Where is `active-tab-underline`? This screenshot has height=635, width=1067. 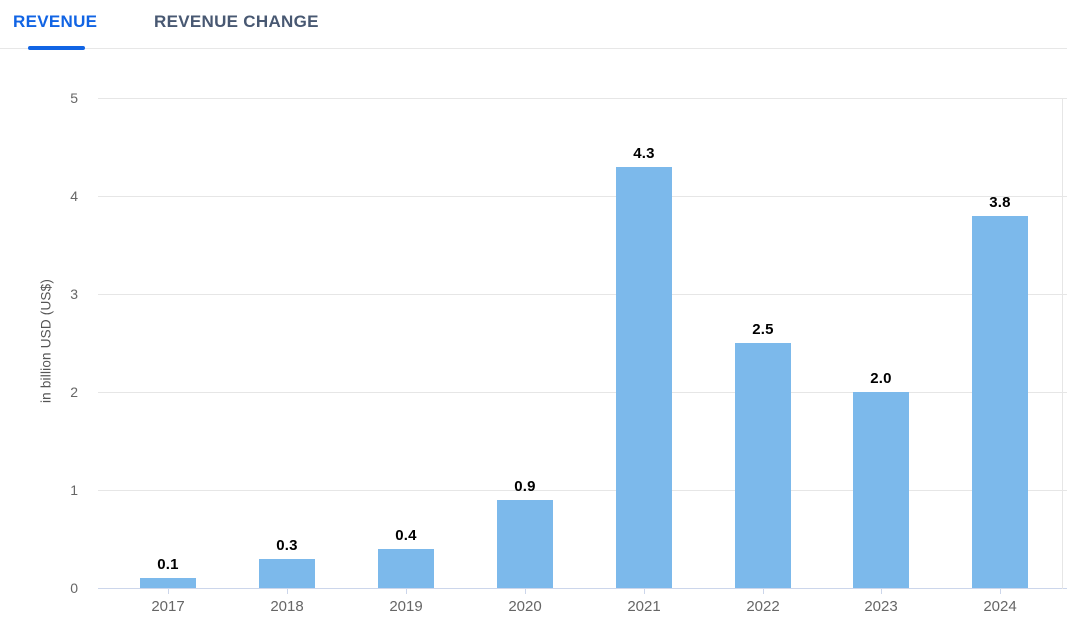
active-tab-underline is located at coordinates (56, 48).